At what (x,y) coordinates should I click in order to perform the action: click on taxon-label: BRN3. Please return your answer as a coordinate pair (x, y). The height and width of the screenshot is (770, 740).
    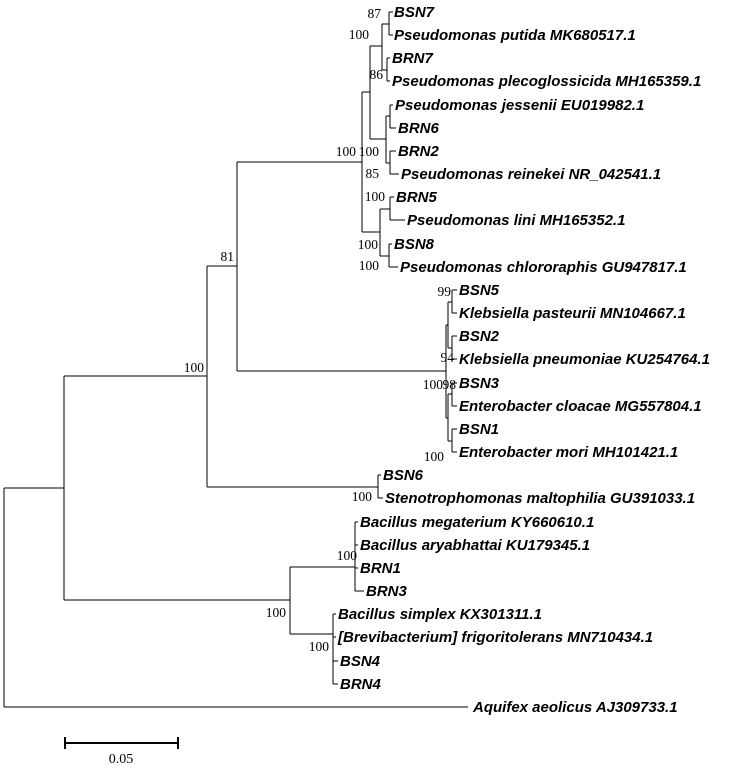
    Looking at the image, I should click on (386, 591).